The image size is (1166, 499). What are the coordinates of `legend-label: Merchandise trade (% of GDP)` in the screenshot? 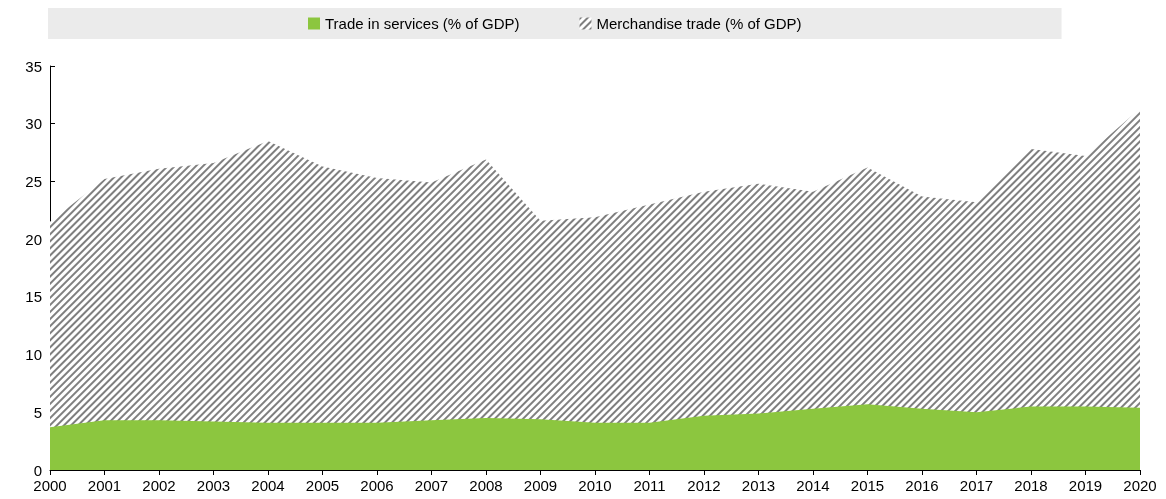 It's located at (699, 23).